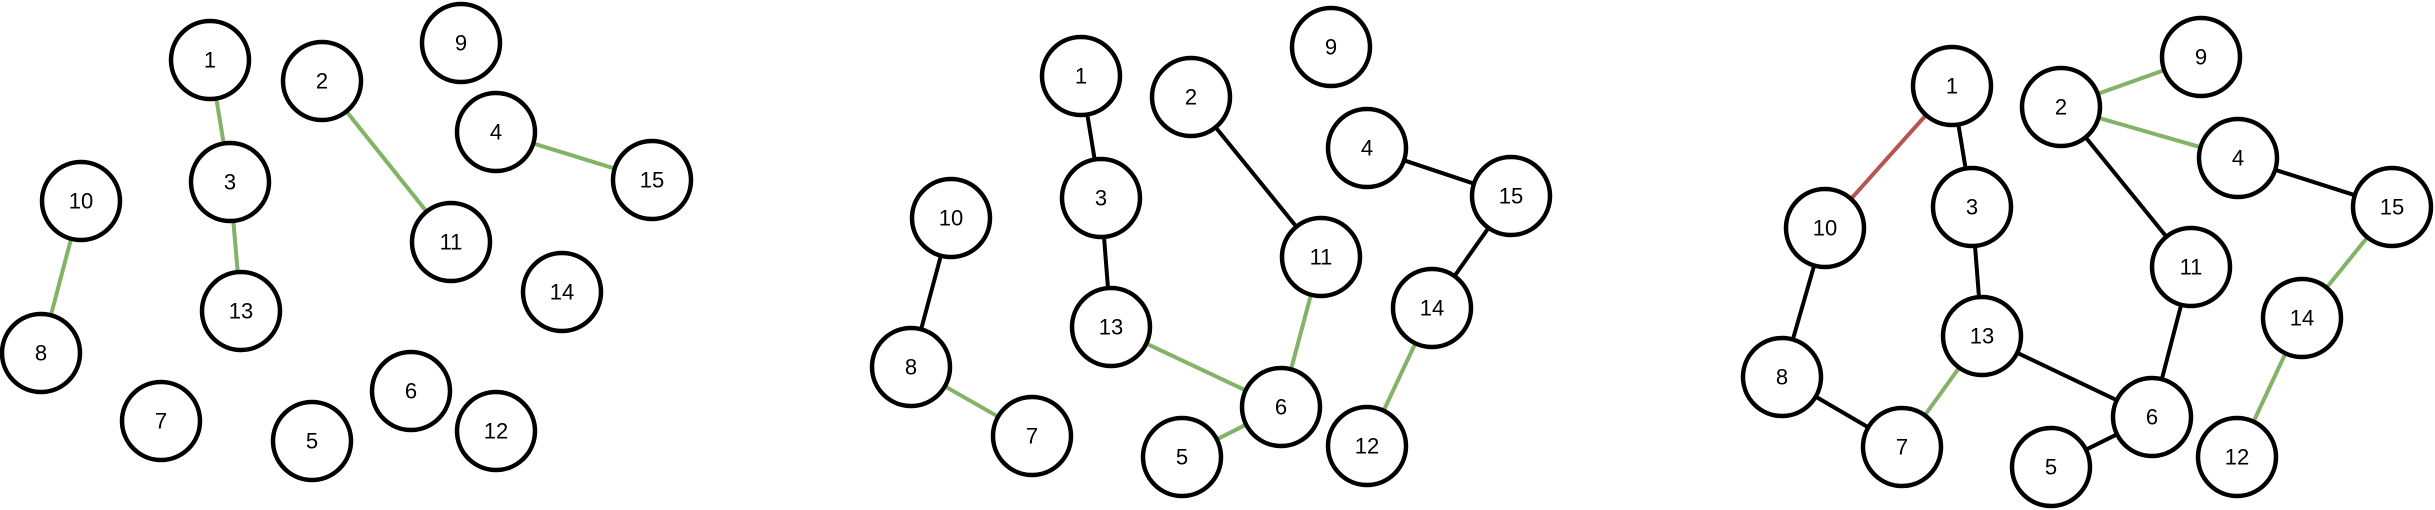  I want to click on edge-layer, so click(332, 207).